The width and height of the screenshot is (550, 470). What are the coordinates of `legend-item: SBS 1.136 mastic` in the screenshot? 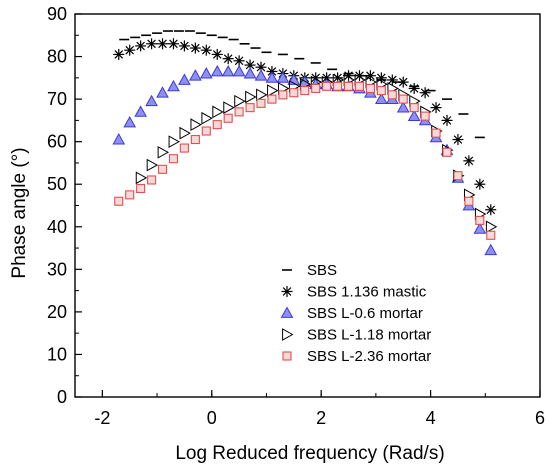 It's located at (354, 292).